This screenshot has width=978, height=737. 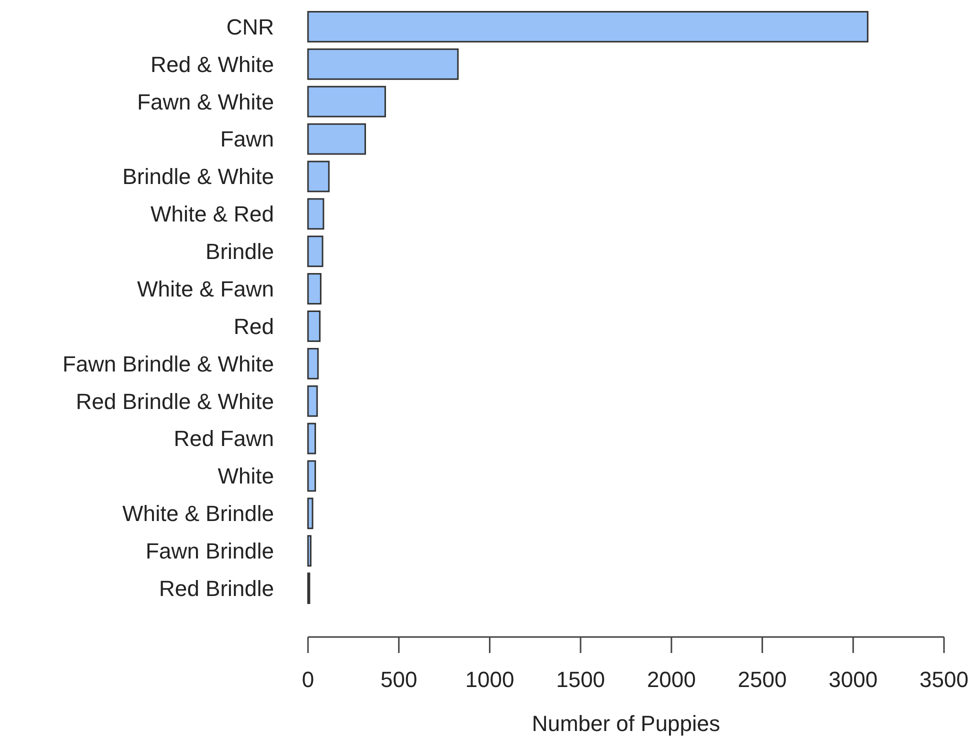 I want to click on x-tick-label: 3500, so click(x=944, y=679).